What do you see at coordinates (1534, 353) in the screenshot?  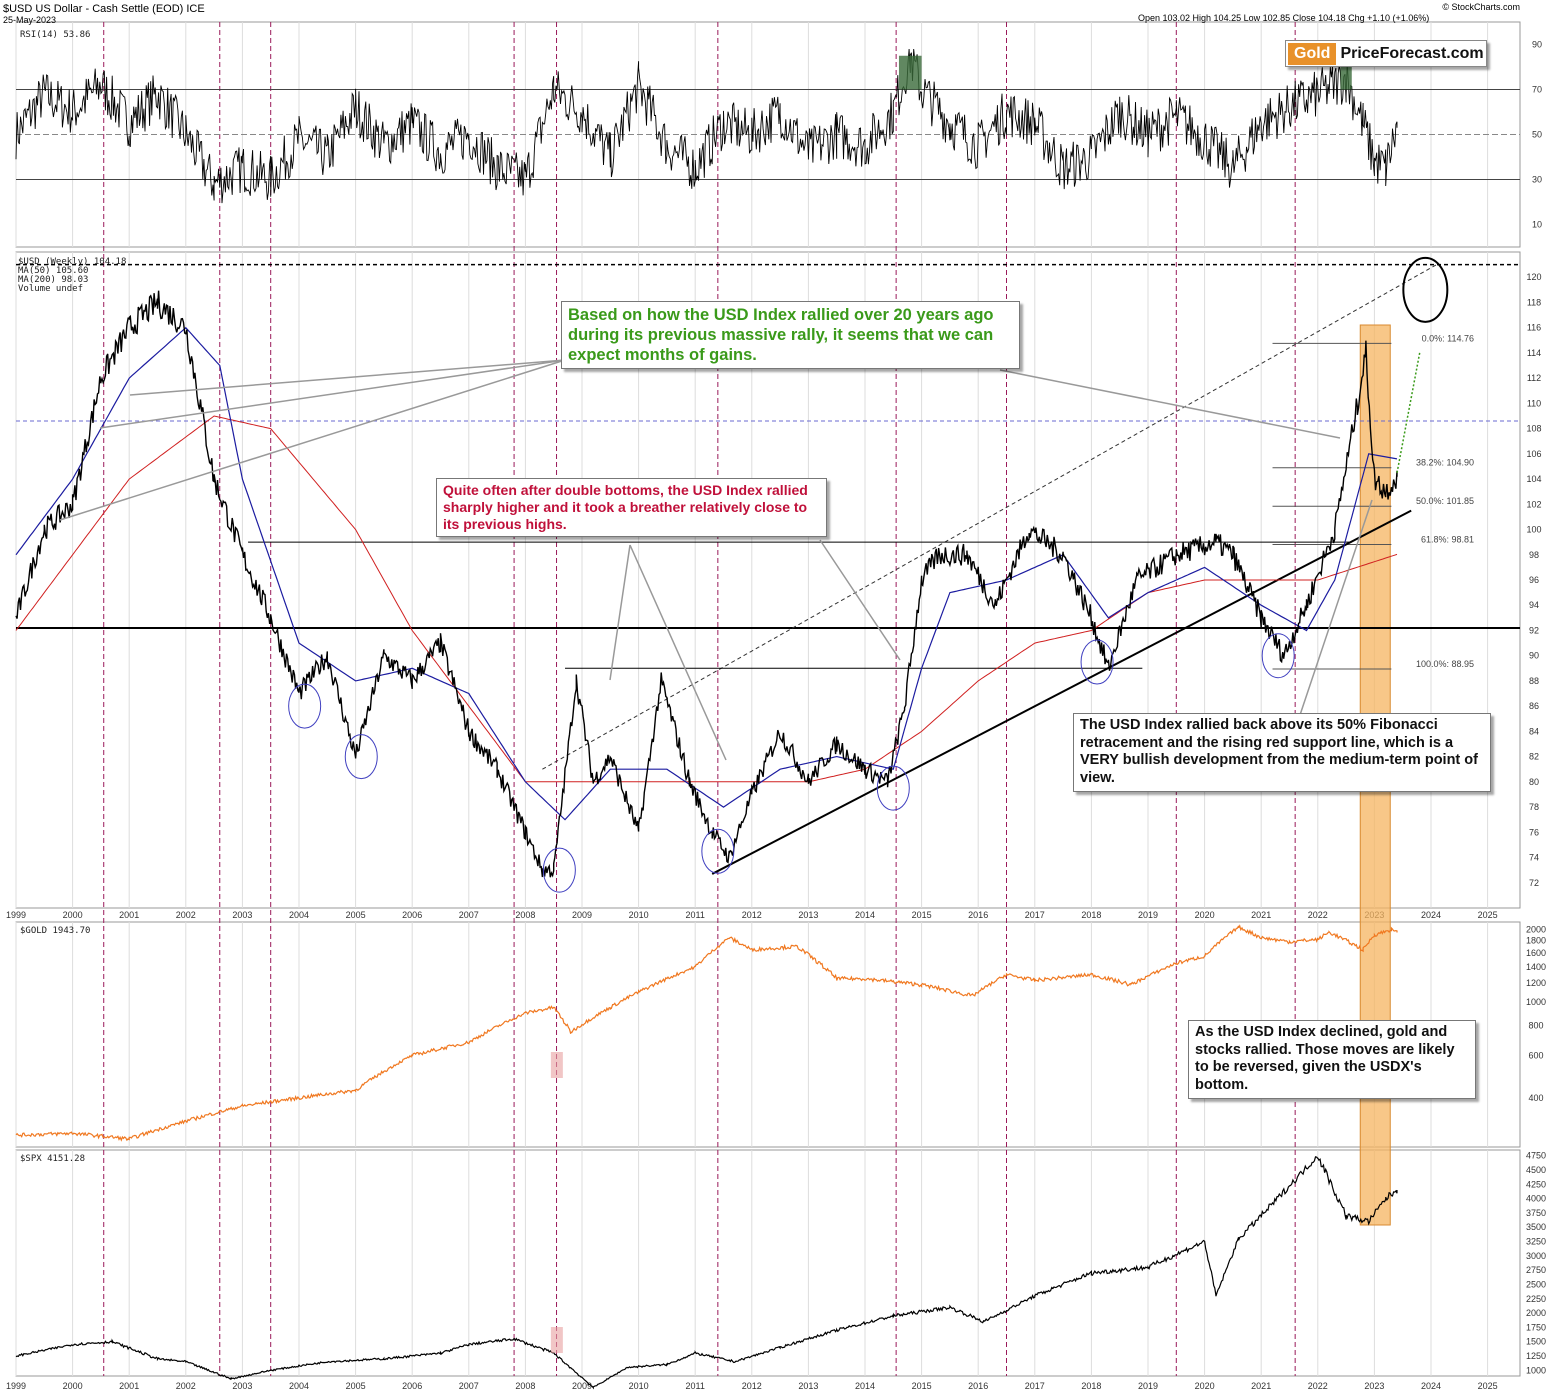 I see `usd-y-tick: 114` at bounding box center [1534, 353].